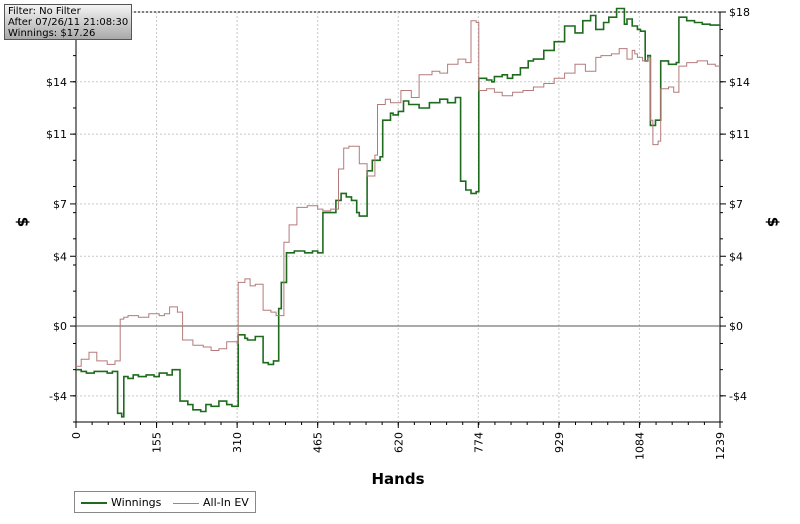 This screenshot has height=524, width=800. I want to click on legend: Winnings All-In EV, so click(165, 502).